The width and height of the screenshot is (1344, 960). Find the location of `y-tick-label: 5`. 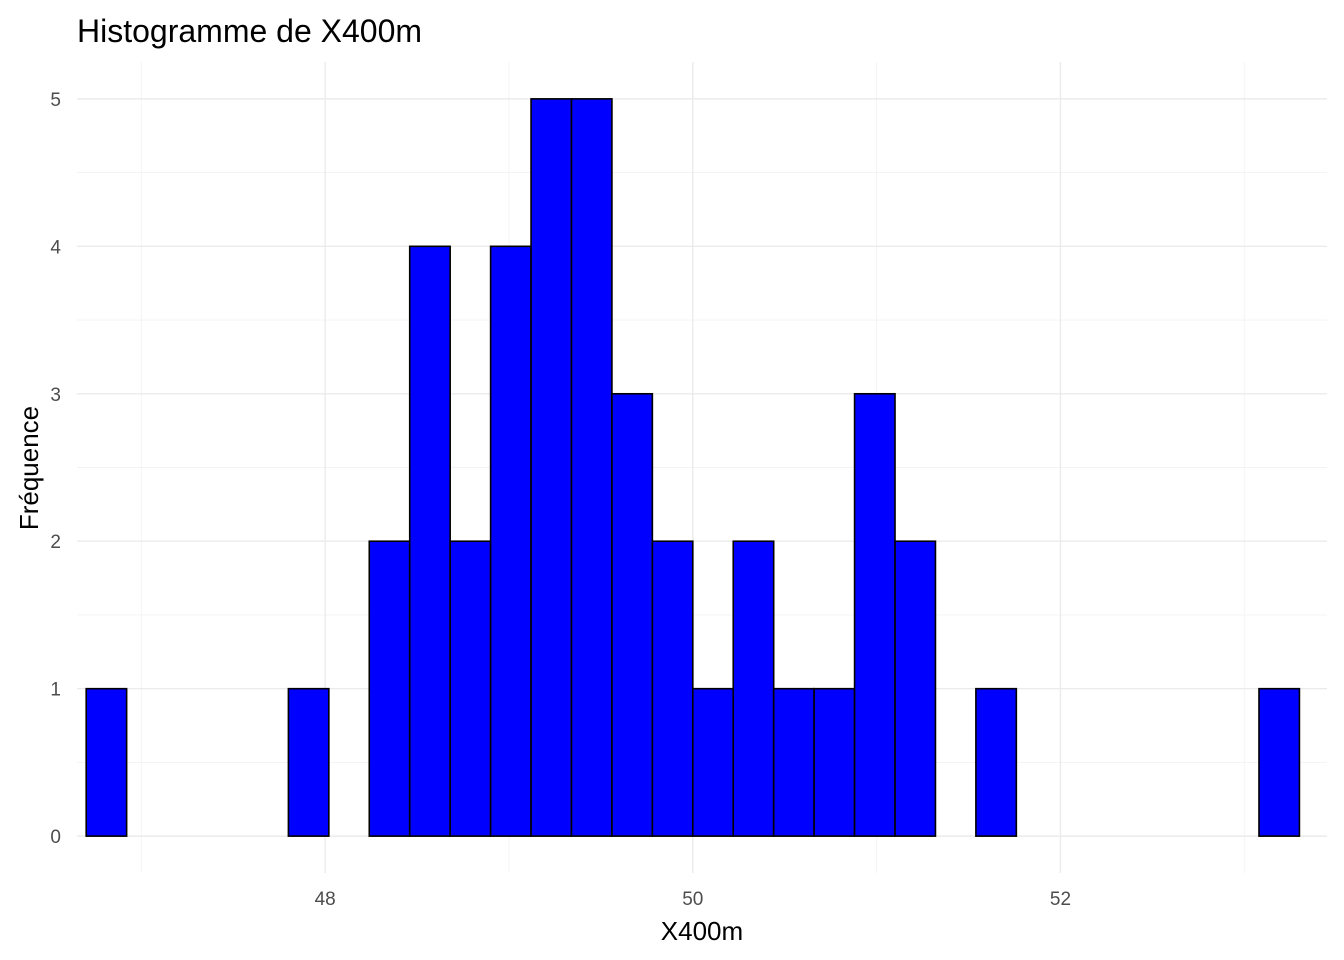

y-tick-label: 5 is located at coordinates (55, 100).